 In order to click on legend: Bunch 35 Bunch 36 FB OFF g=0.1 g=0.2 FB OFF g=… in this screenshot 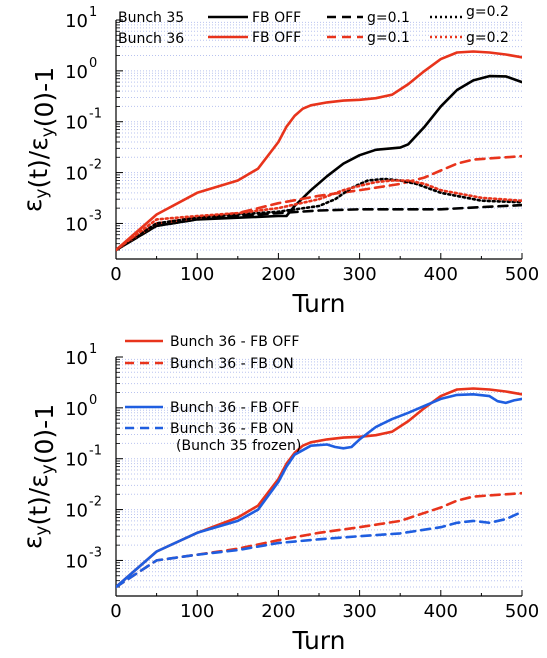, I will do `click(313, 25)`.